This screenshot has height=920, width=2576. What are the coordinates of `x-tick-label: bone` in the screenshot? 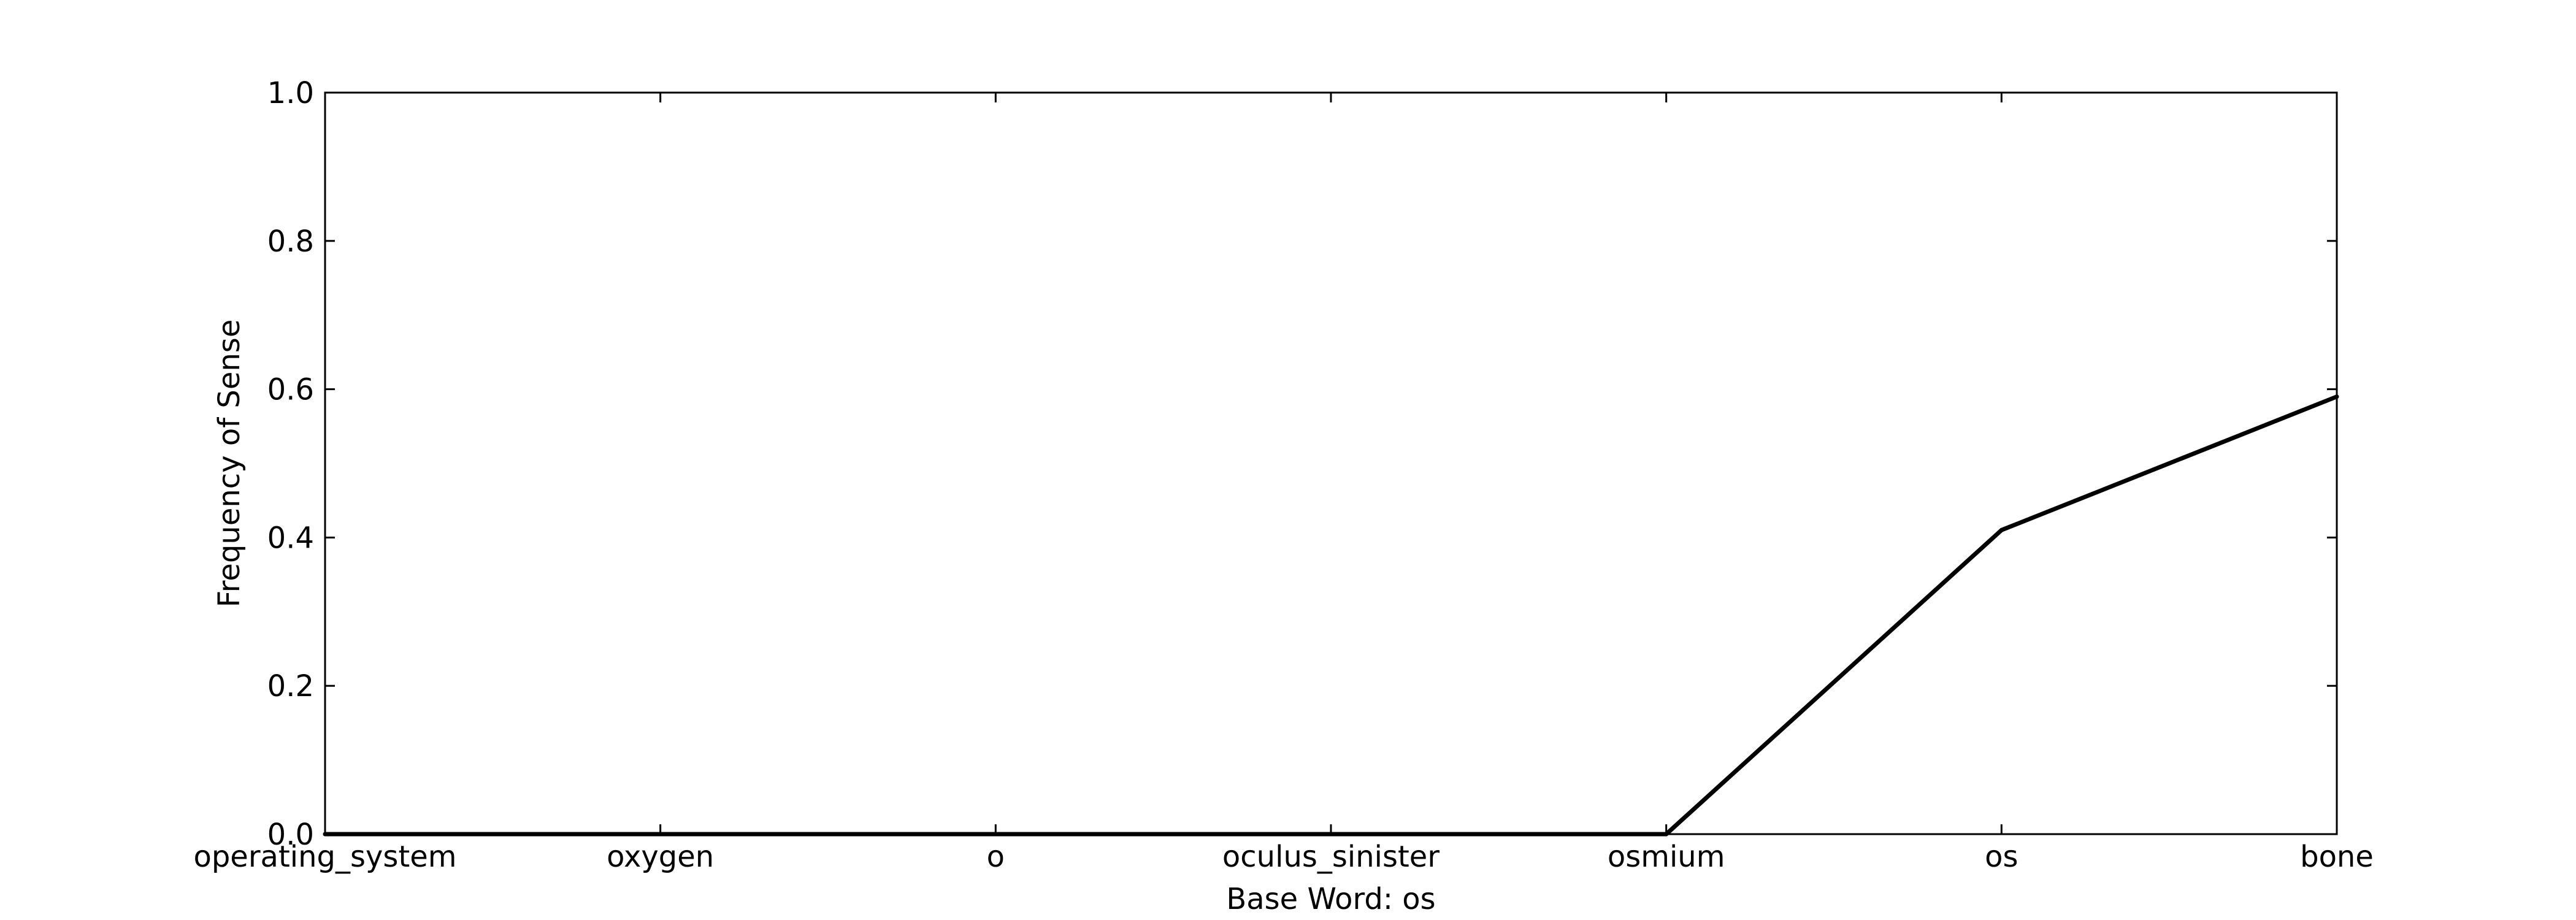 It's located at (2337, 857).